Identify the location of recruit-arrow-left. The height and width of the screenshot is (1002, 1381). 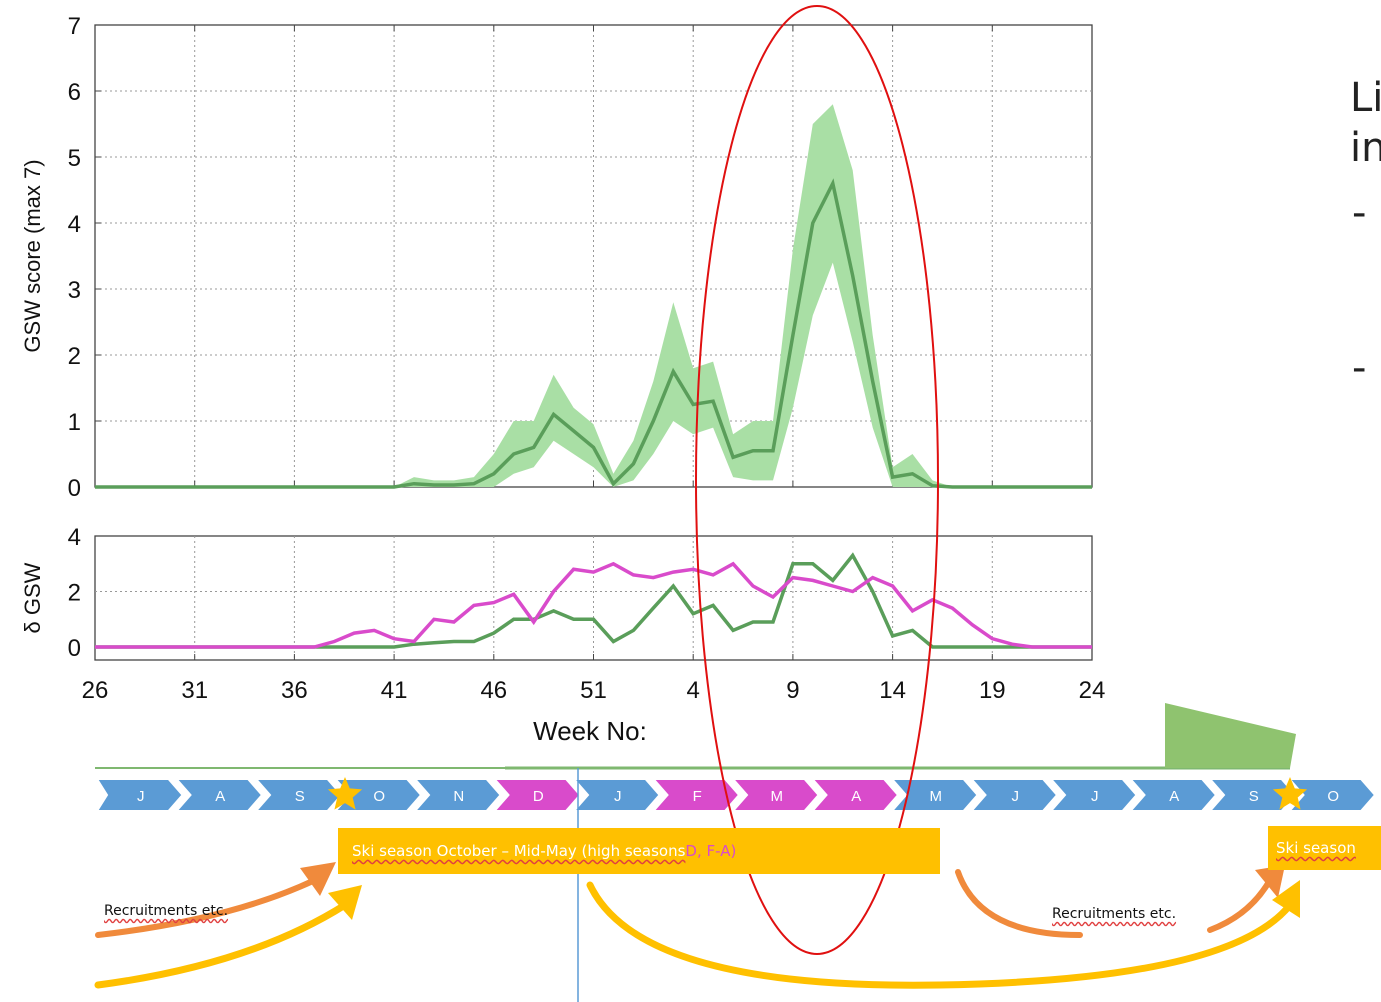
(206, 907).